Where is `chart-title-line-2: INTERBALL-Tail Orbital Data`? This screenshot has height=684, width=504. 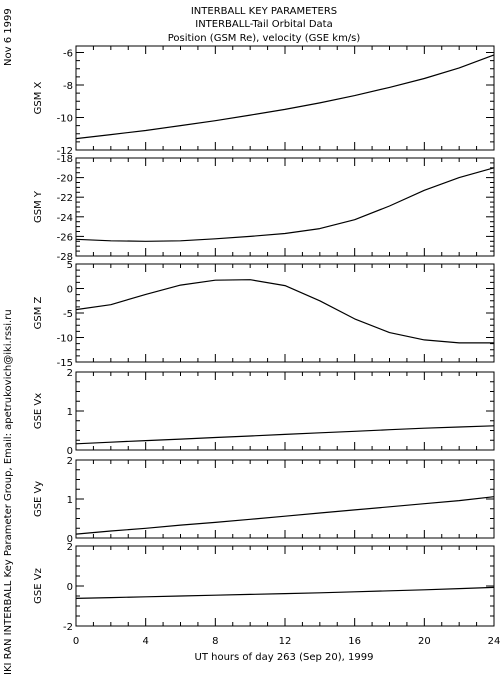
chart-title-line-2: INTERBALL-Tail Orbital Data is located at coordinates (263, 24).